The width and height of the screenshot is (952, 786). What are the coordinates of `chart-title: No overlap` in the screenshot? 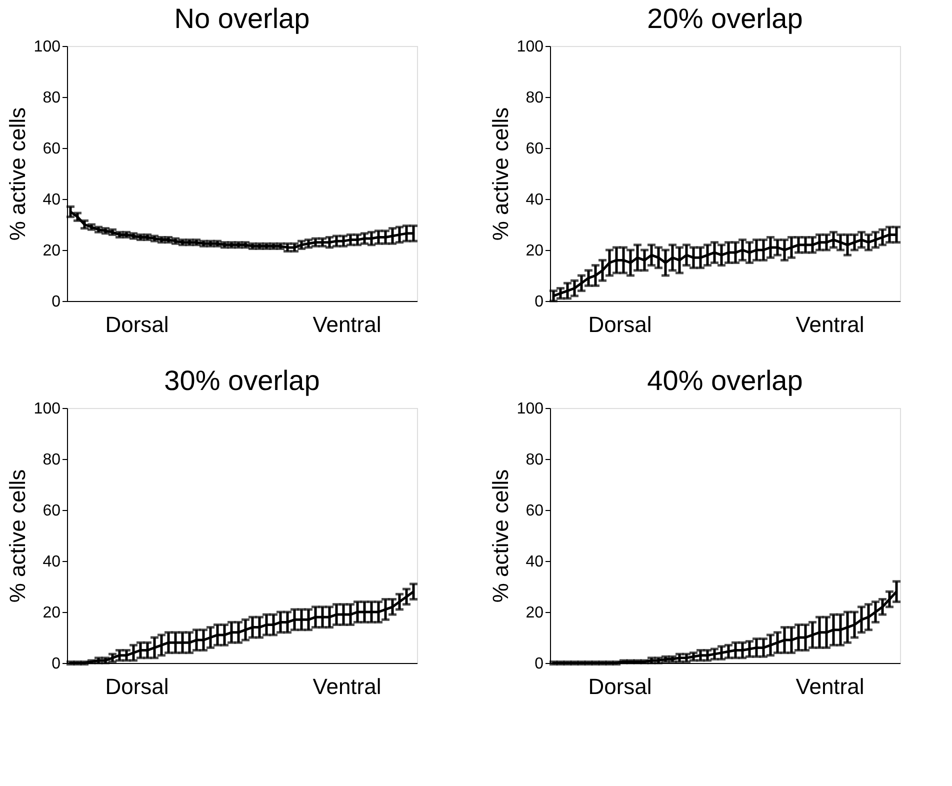 It's located at (242, 18).